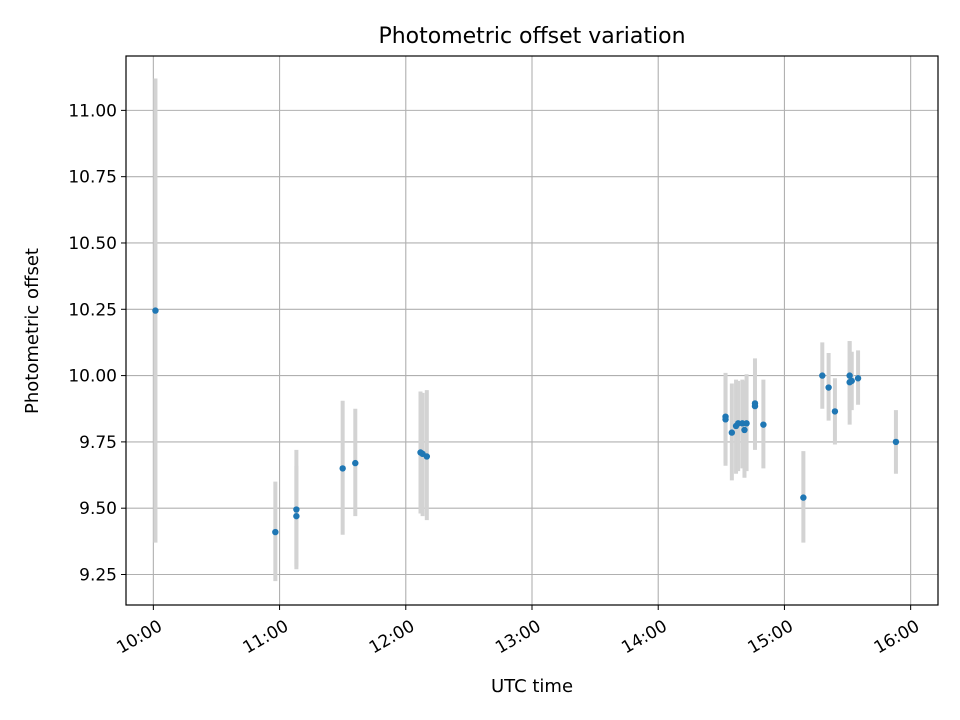 This screenshot has height=720, width=960. What do you see at coordinates (97, 343) in the screenshot?
I see `y-axis: 9.25 9.50 9.75 10.00 10.25 10.50 10.75 11.00` at bounding box center [97, 343].